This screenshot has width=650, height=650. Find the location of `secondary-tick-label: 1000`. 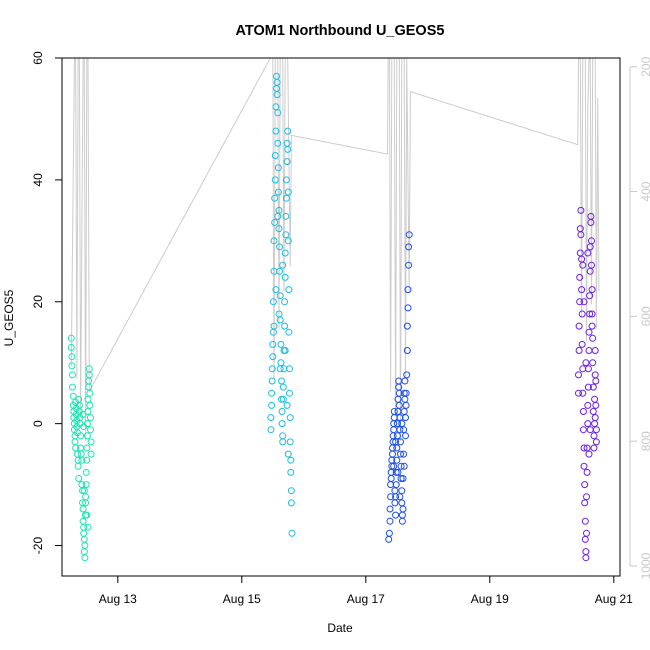

secondary-tick-label: 1000 is located at coordinates (644, 565).